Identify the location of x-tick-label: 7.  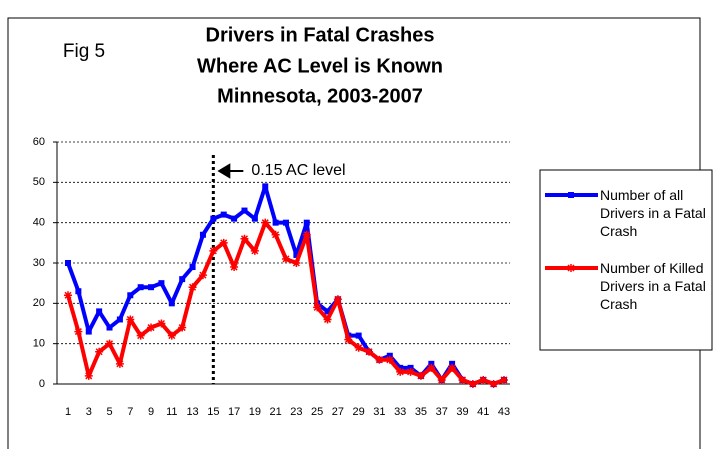
(130, 412).